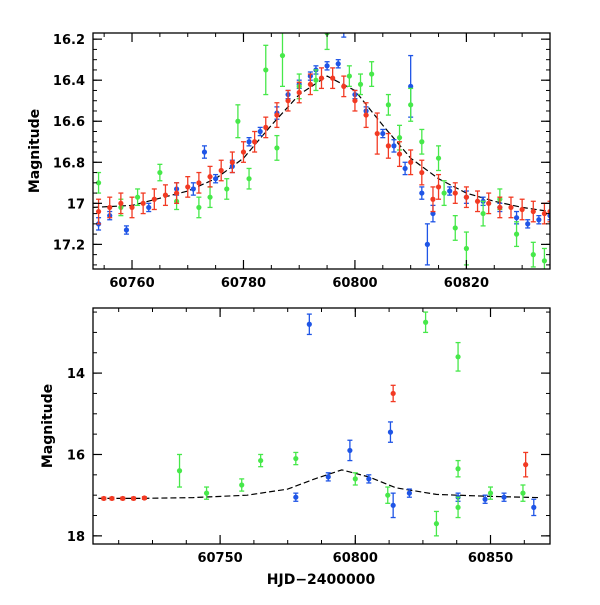 The width and height of the screenshot is (600, 605). Describe the element at coordinates (354, 283) in the screenshot. I see `top-xtick-label: 60800` at that location.